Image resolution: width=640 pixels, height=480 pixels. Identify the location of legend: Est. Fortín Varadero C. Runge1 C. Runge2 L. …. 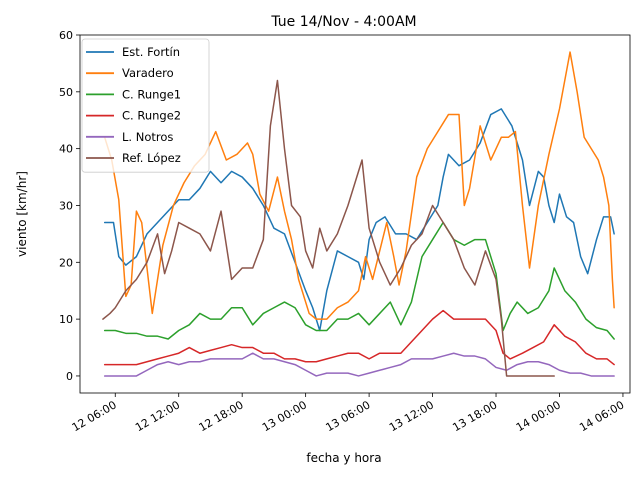
(145, 105).